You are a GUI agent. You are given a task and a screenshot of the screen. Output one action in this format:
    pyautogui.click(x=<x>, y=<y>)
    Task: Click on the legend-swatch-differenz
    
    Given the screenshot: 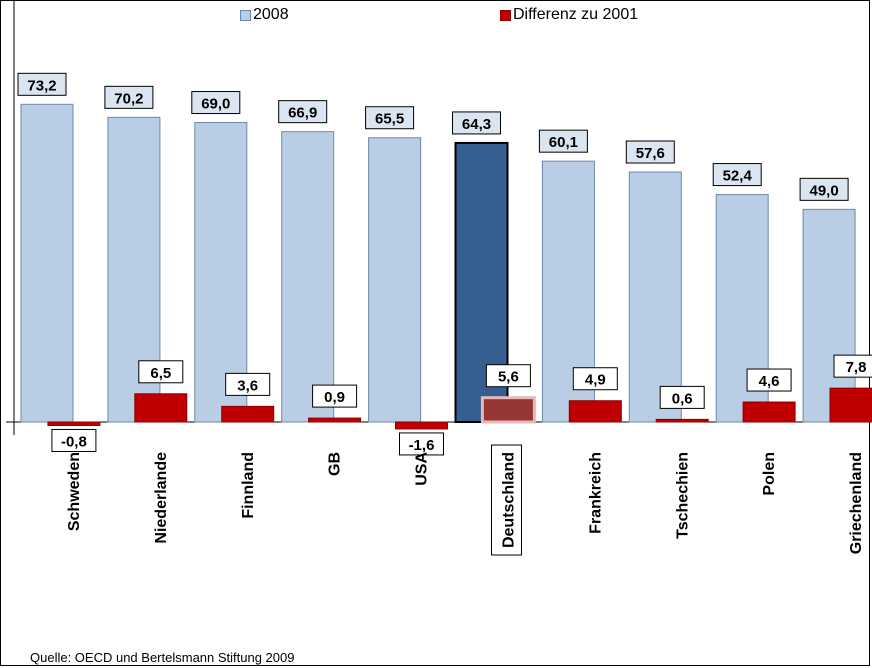 What is the action you would take?
    pyautogui.click(x=505, y=15)
    